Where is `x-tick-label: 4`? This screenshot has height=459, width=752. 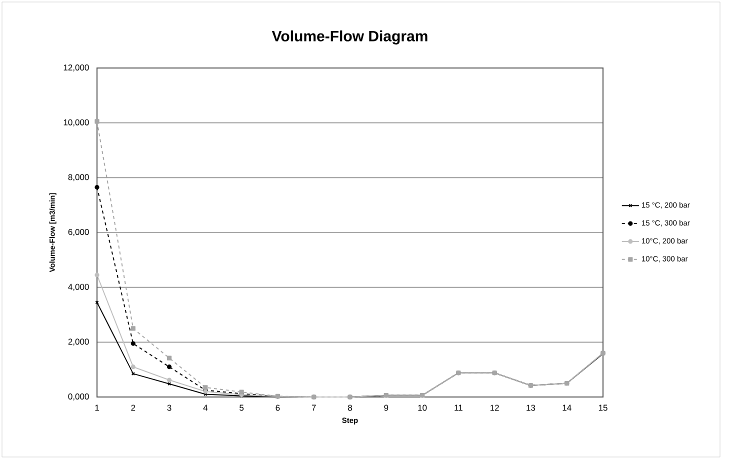 x-tick-label: 4 is located at coordinates (205, 407).